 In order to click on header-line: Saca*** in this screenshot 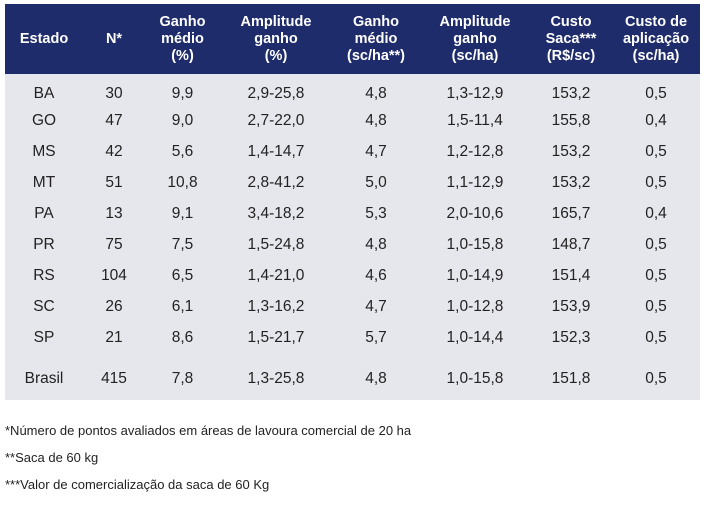, I will do `click(571, 38)`.